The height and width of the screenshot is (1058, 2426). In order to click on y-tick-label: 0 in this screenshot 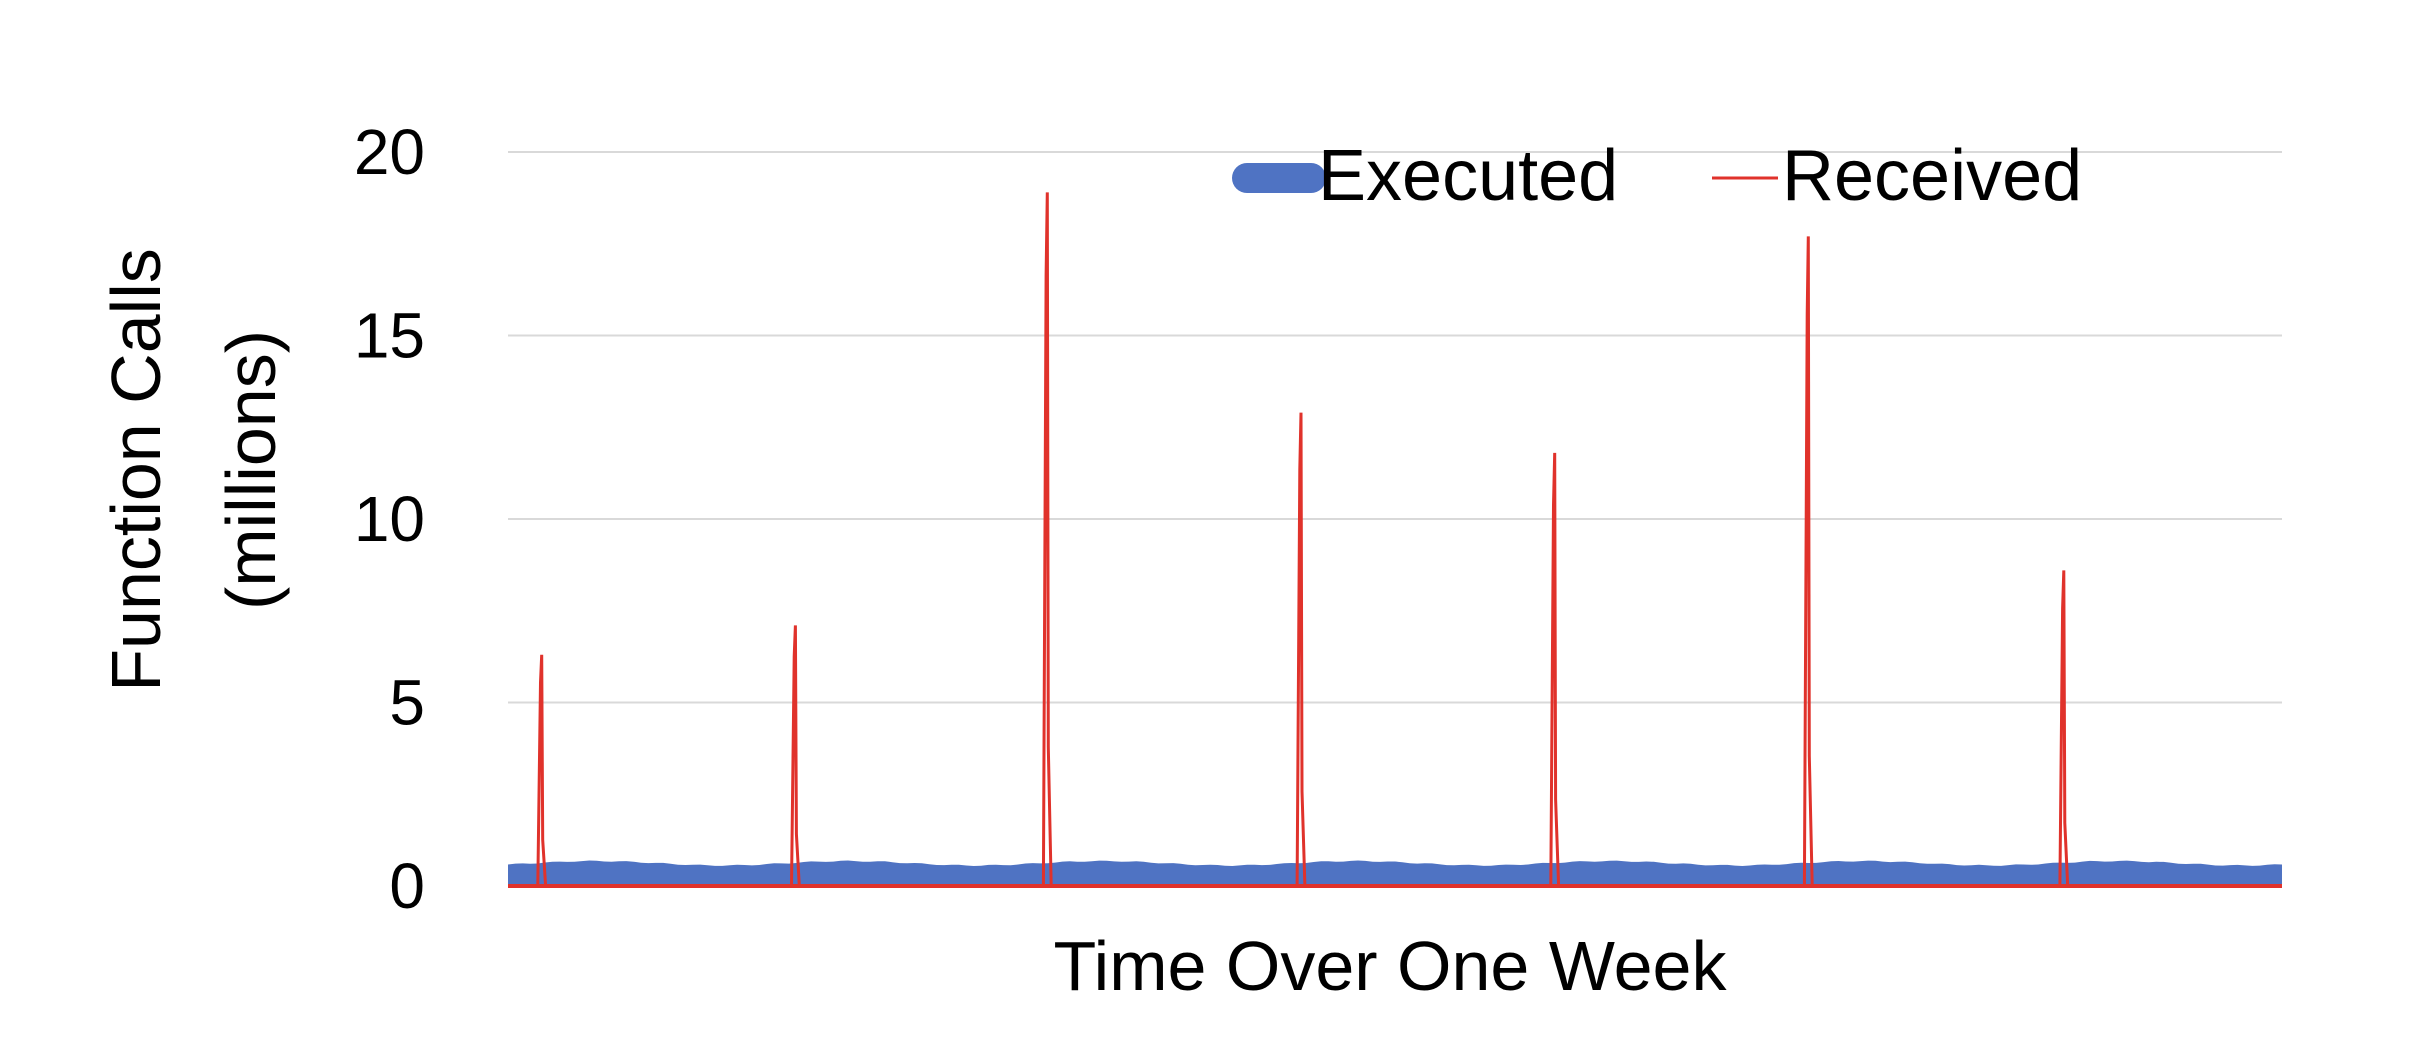, I will do `click(407, 886)`.